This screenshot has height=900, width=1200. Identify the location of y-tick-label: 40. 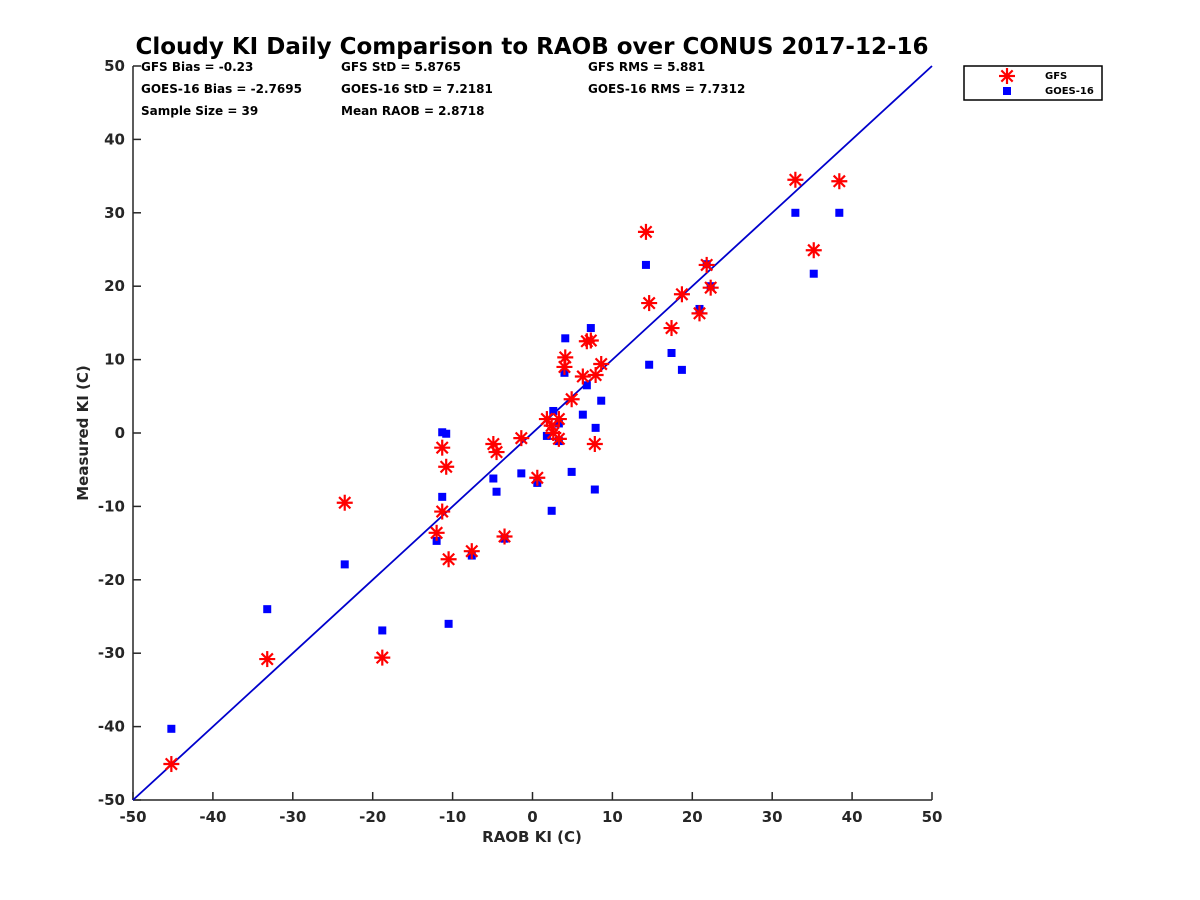
(114, 139).